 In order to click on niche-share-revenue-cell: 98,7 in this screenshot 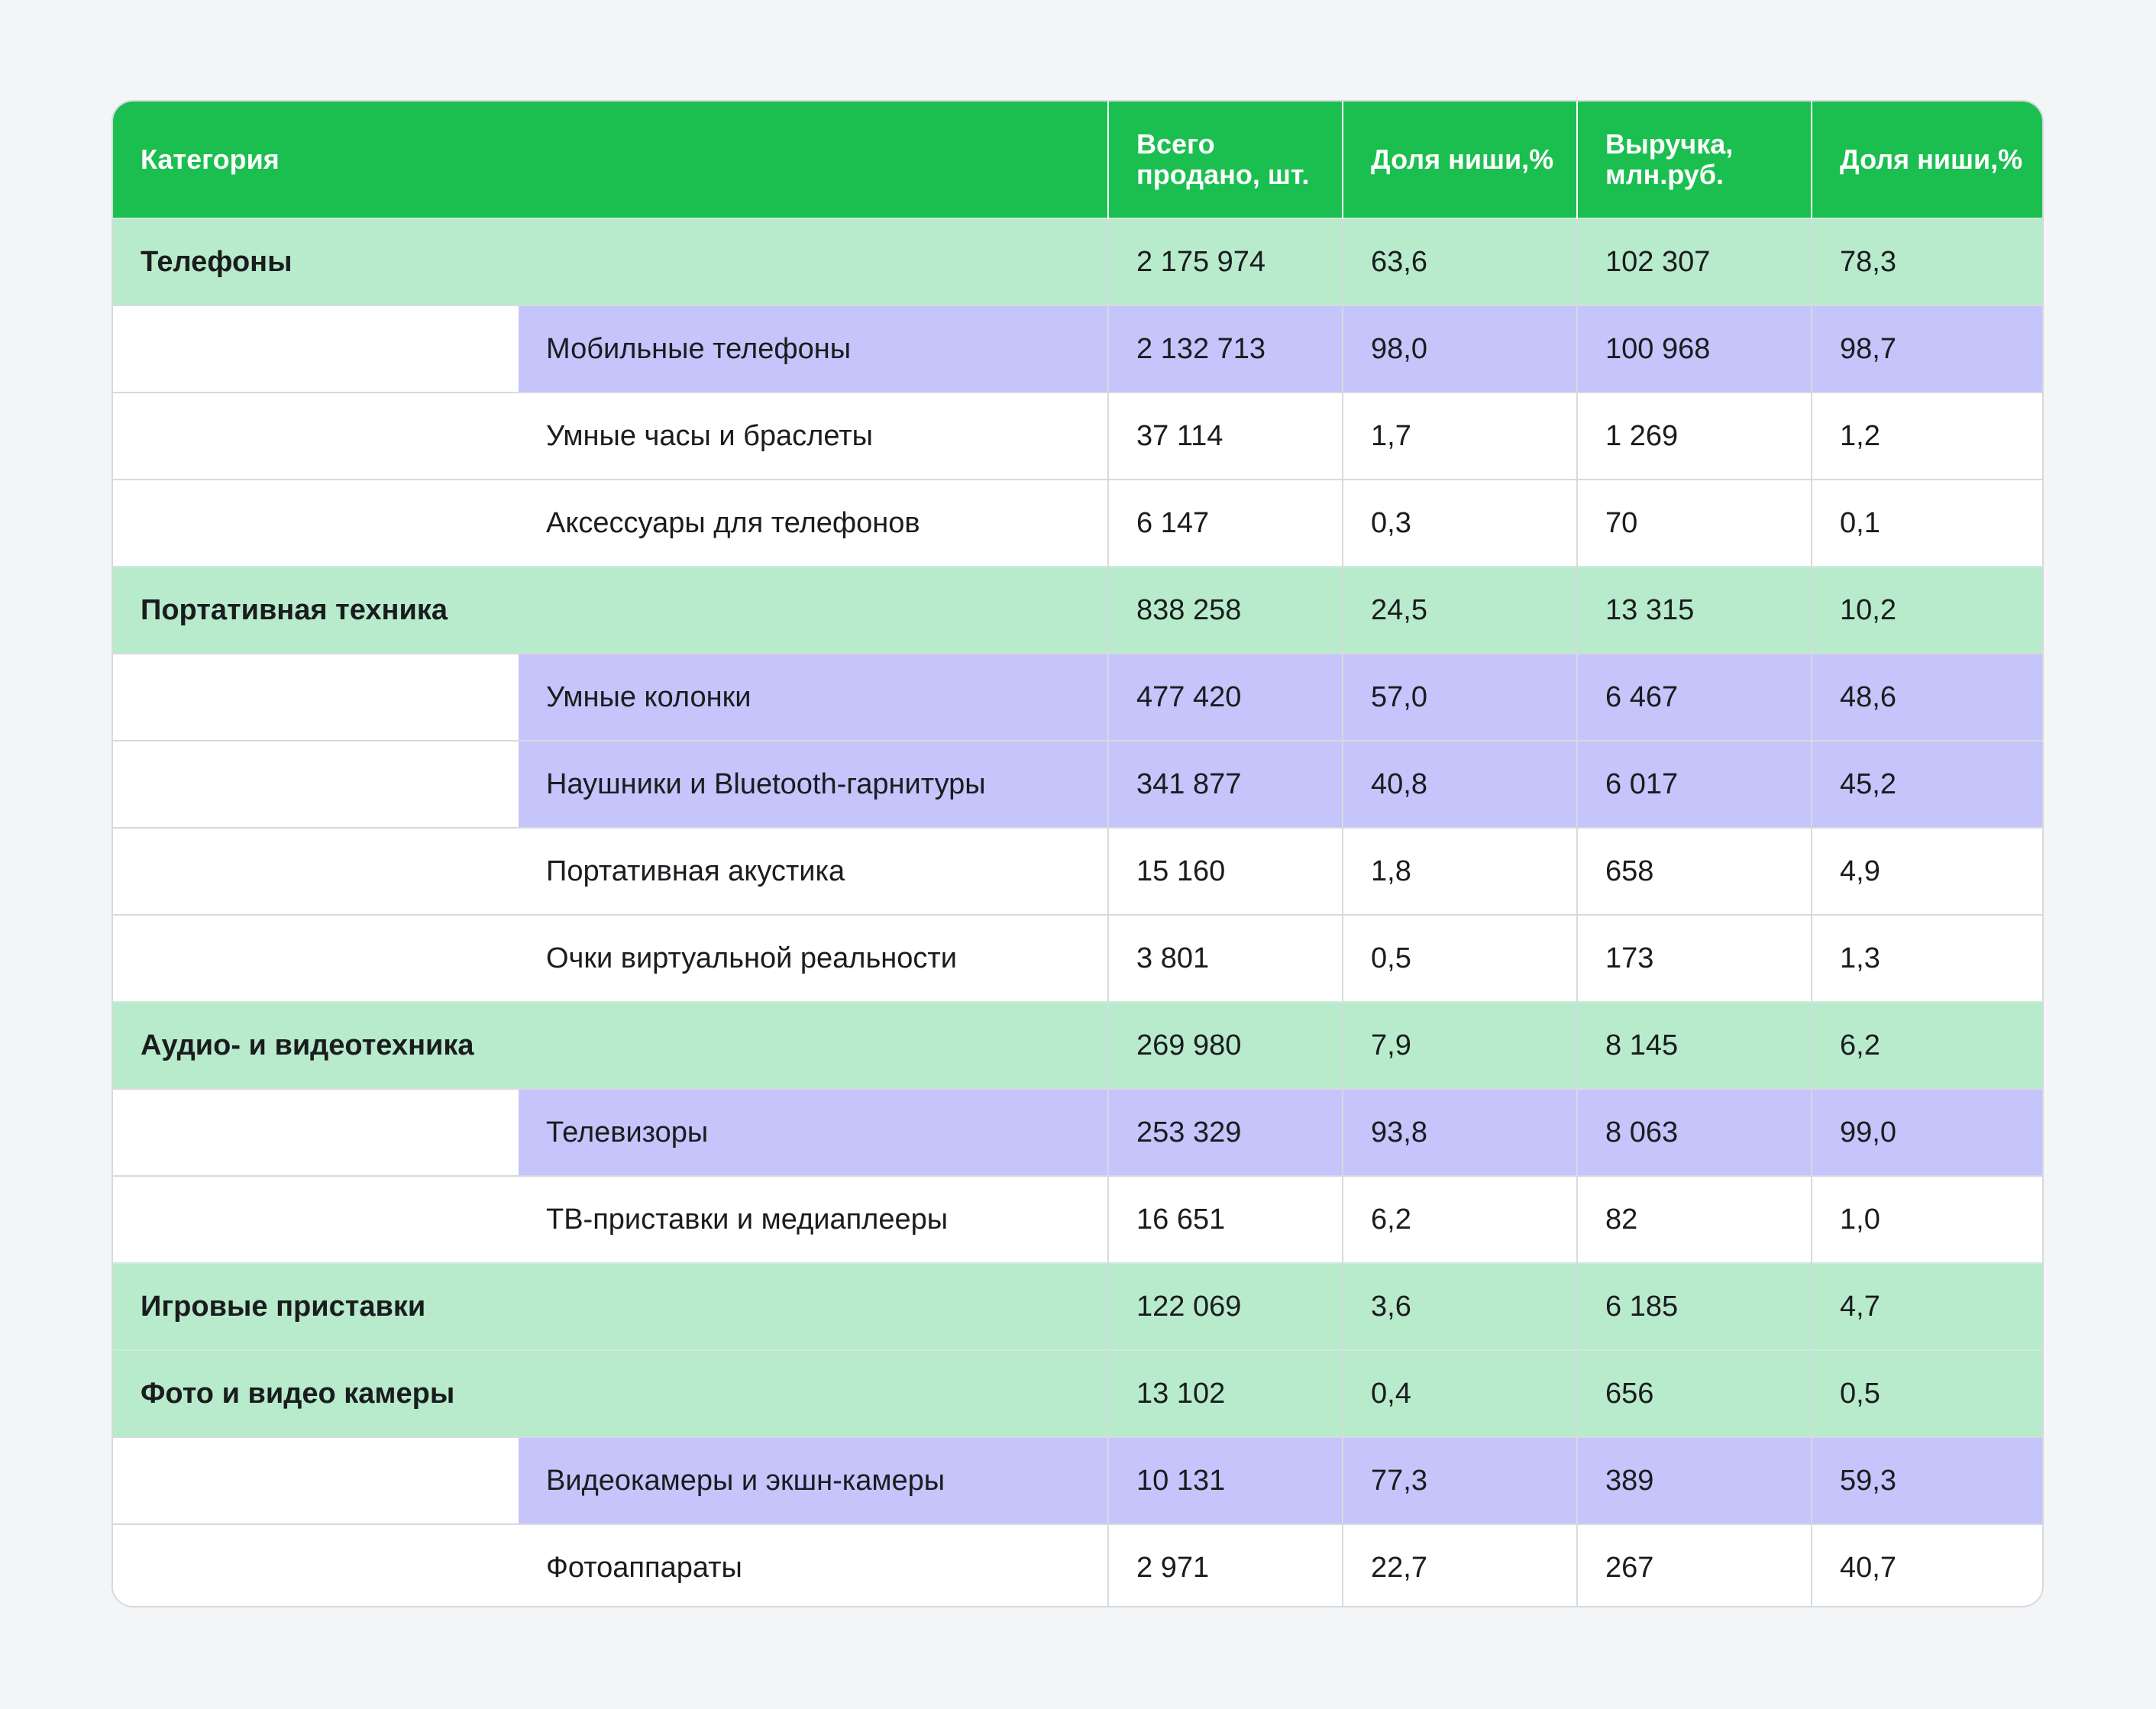, I will do `click(1926, 349)`.